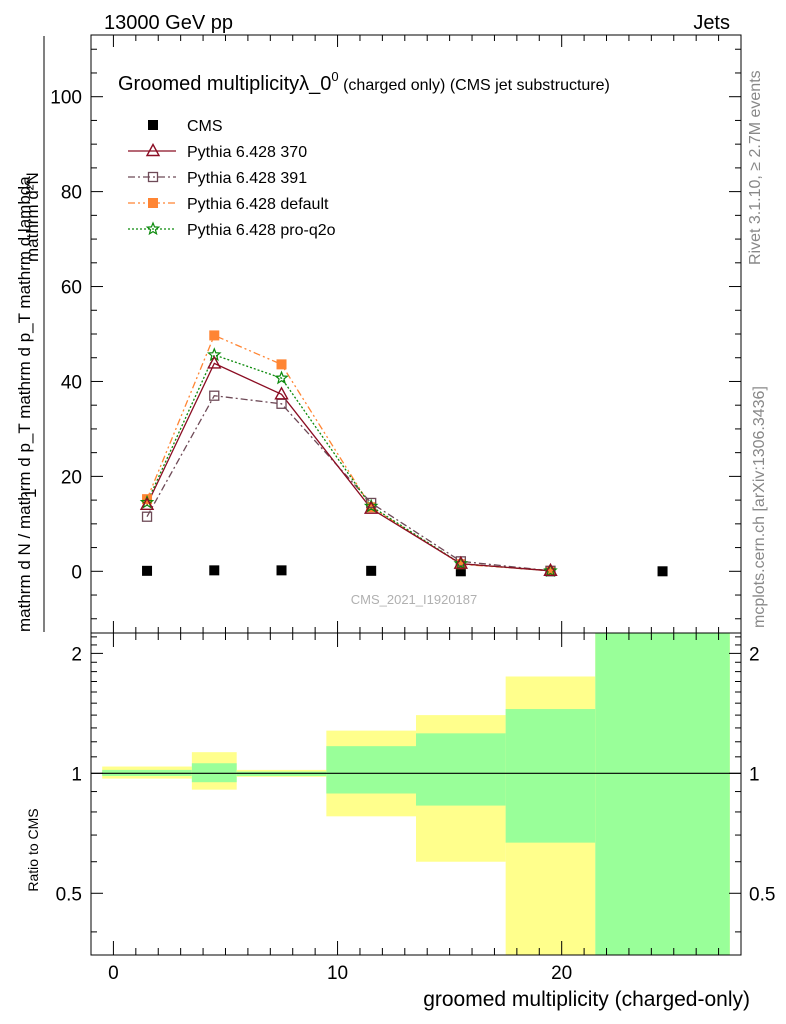 The width and height of the screenshot is (786, 1024). Describe the element at coordinates (247, 152) in the screenshot. I see `legend-label-1: Pythia 6.428 370` at that location.